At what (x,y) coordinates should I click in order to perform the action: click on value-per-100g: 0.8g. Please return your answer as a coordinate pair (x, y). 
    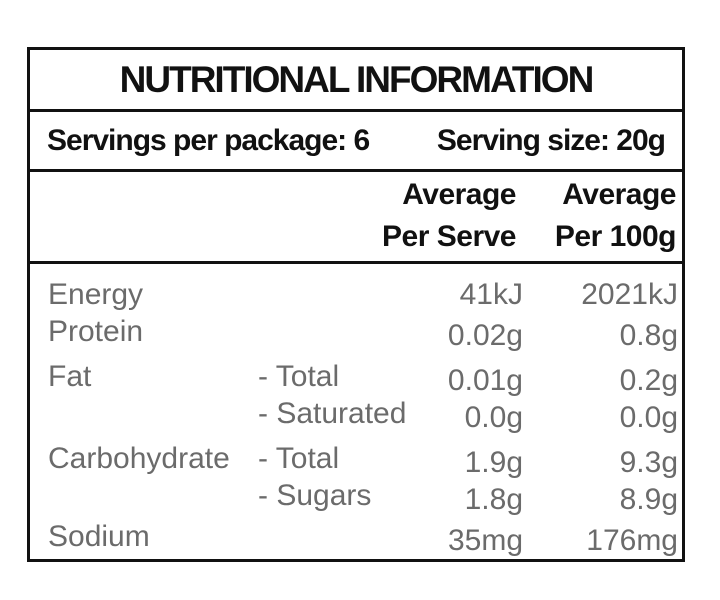
    Looking at the image, I should click on (648, 335).